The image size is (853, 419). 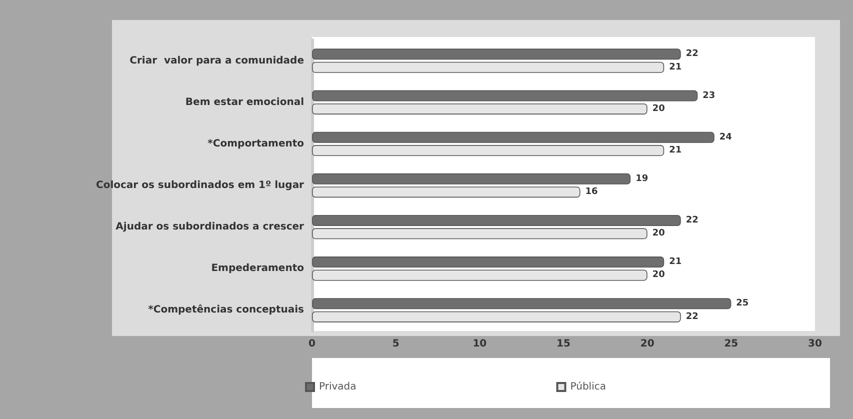 What do you see at coordinates (200, 185) in the screenshot?
I see `y-tick-label: Colocar os subordinados em 1º lugar` at bounding box center [200, 185].